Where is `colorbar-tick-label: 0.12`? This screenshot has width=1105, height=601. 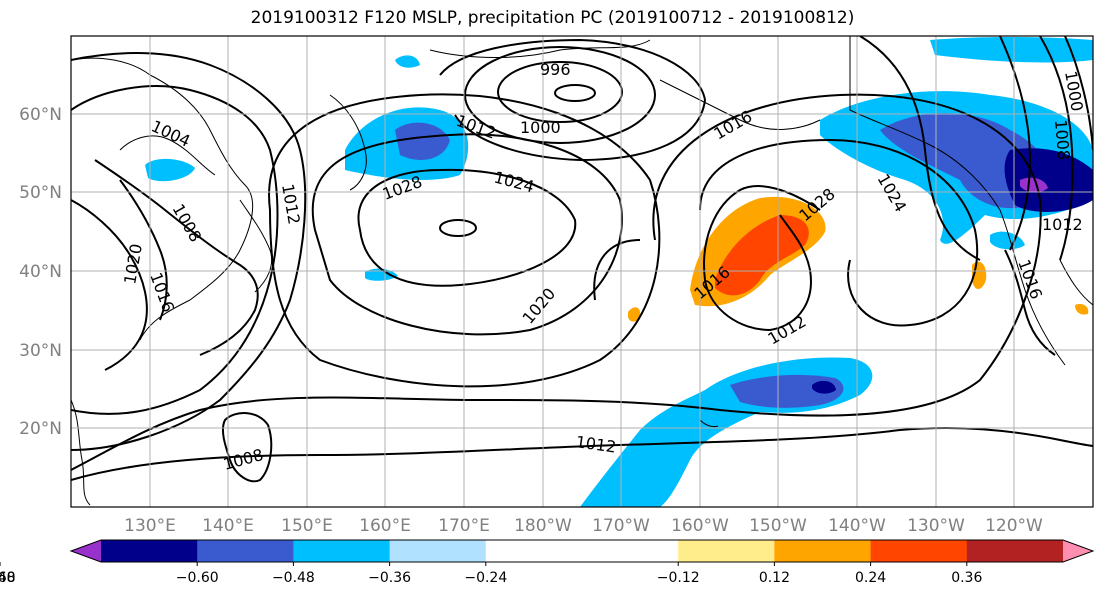
colorbar-tick-label: 0.12 is located at coordinates (774, 578).